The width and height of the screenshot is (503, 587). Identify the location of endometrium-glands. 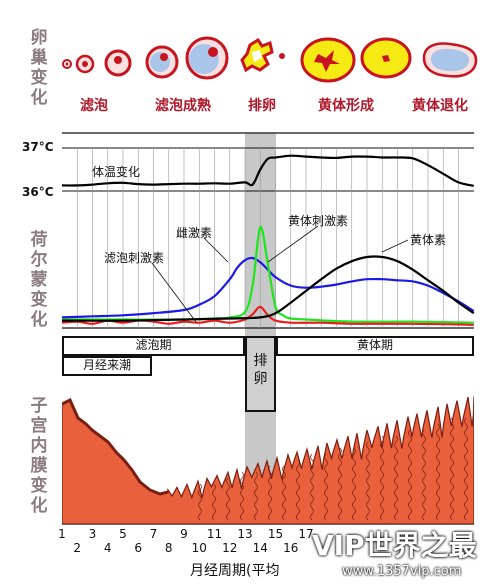
(333, 469).